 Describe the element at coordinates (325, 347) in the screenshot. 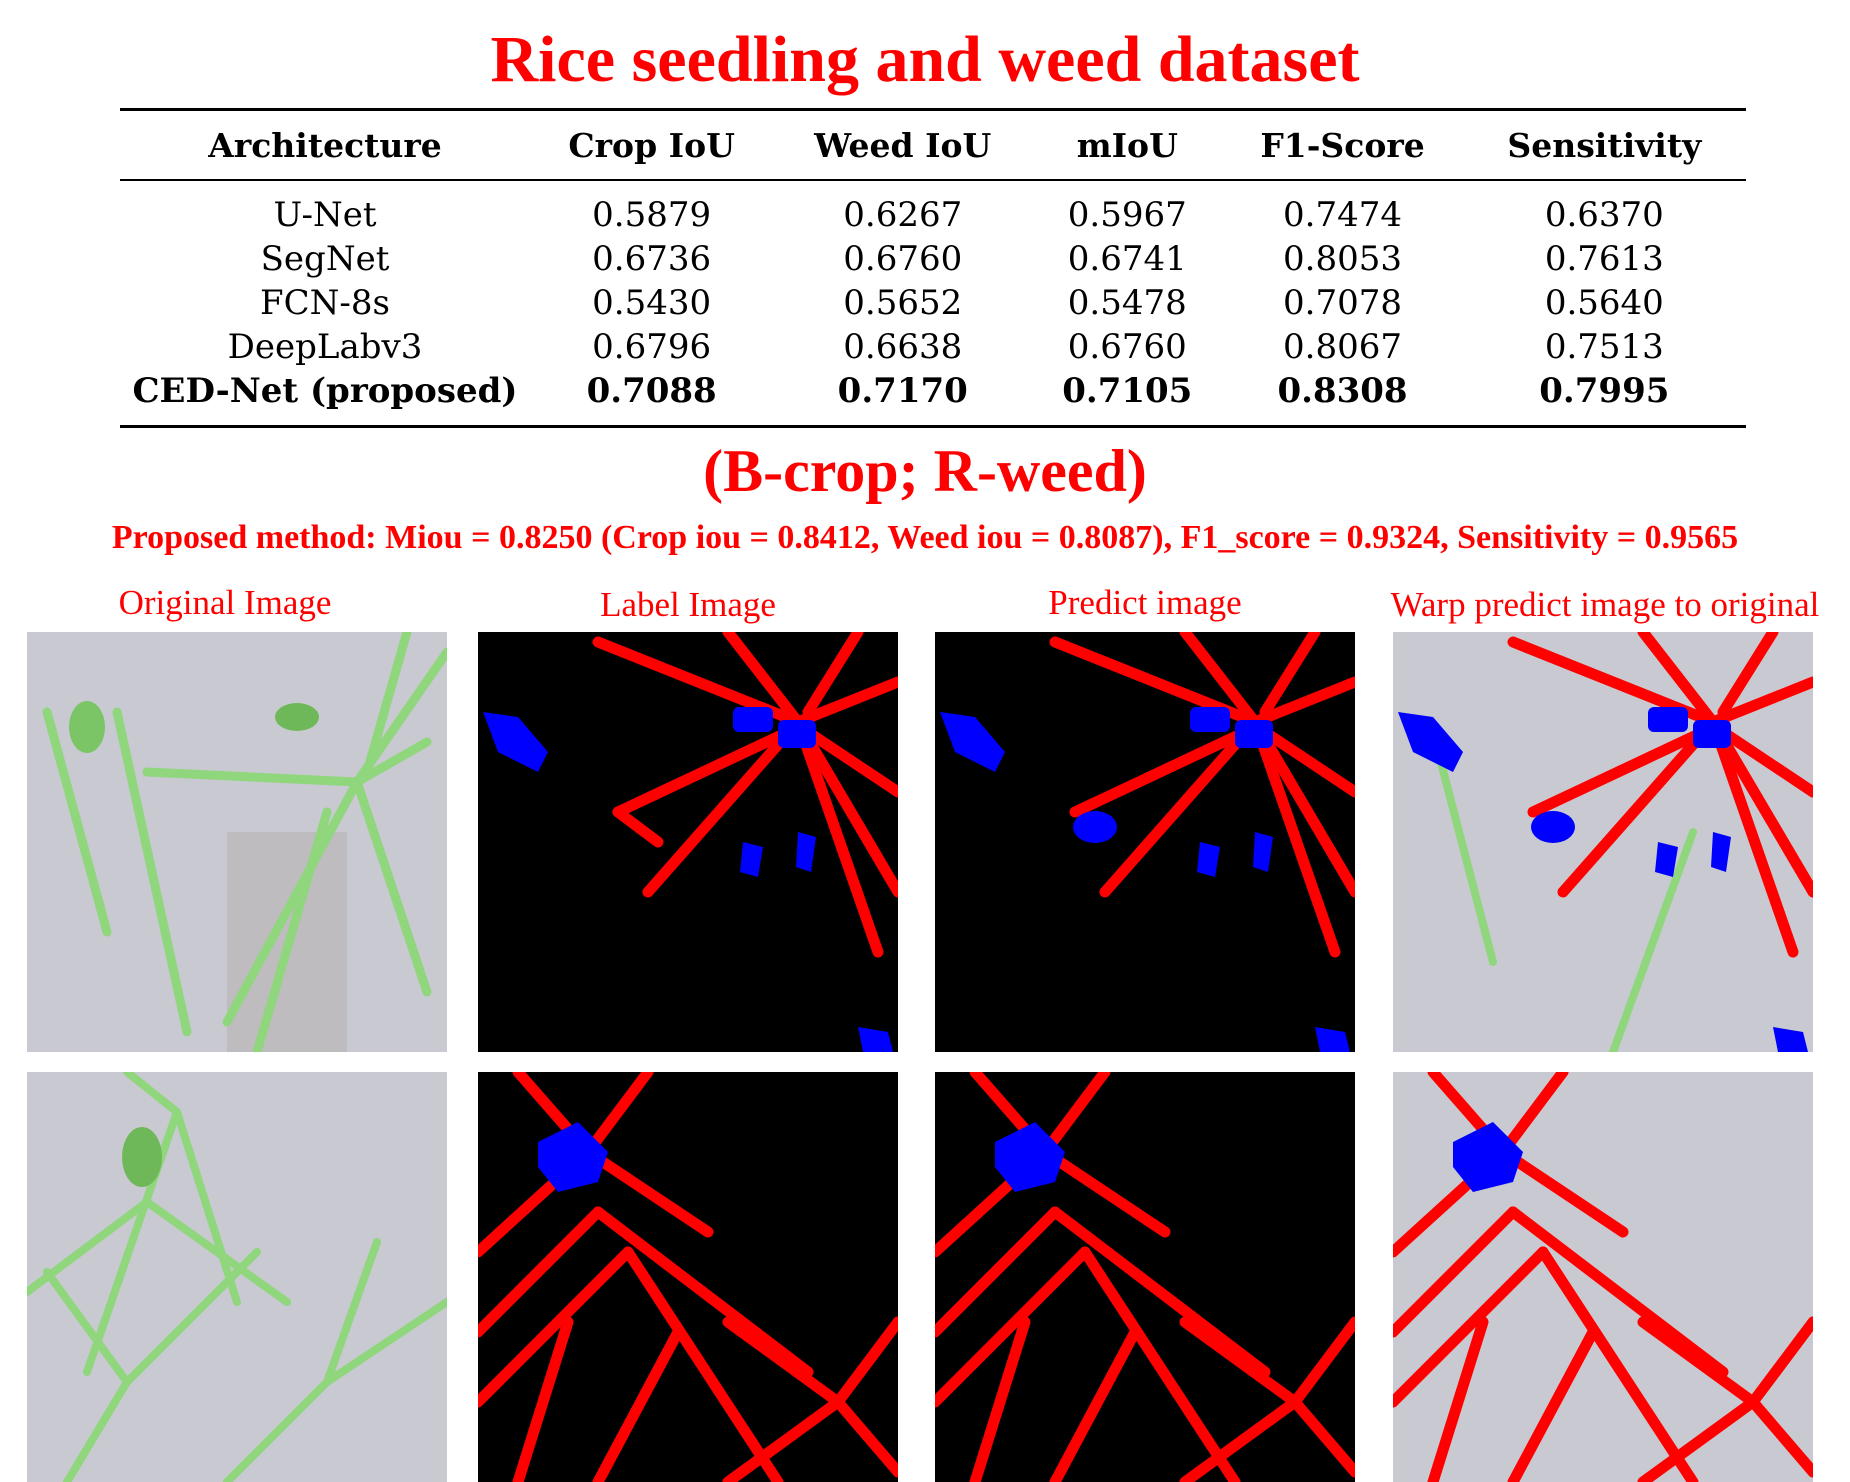

I see `cell-architecture: DeepLabv3` at that location.